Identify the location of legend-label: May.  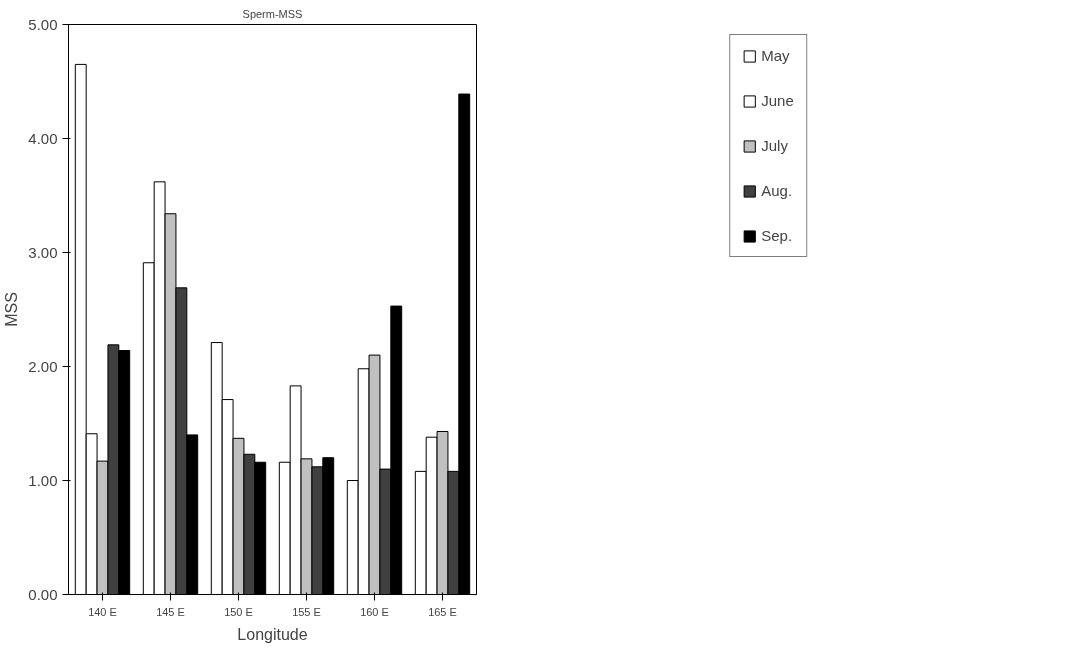
(775, 55).